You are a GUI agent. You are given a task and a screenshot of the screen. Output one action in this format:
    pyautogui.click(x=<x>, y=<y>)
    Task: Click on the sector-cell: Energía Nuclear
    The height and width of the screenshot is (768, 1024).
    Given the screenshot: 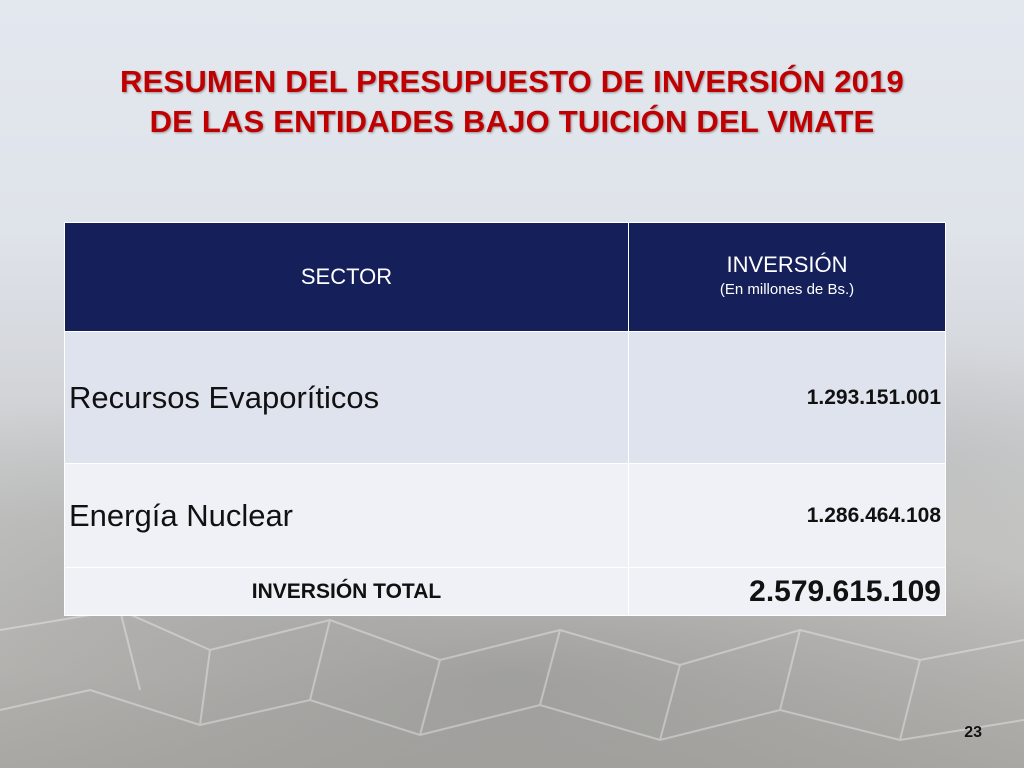 What is the action you would take?
    pyautogui.click(x=346, y=515)
    